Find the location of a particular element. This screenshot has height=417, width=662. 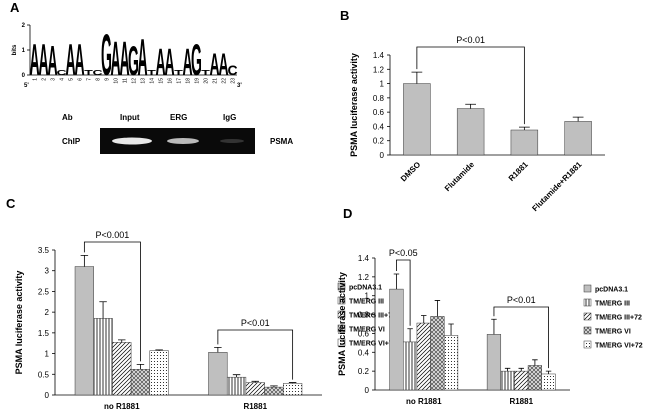

position-label: 22 is located at coordinates (225, 81).